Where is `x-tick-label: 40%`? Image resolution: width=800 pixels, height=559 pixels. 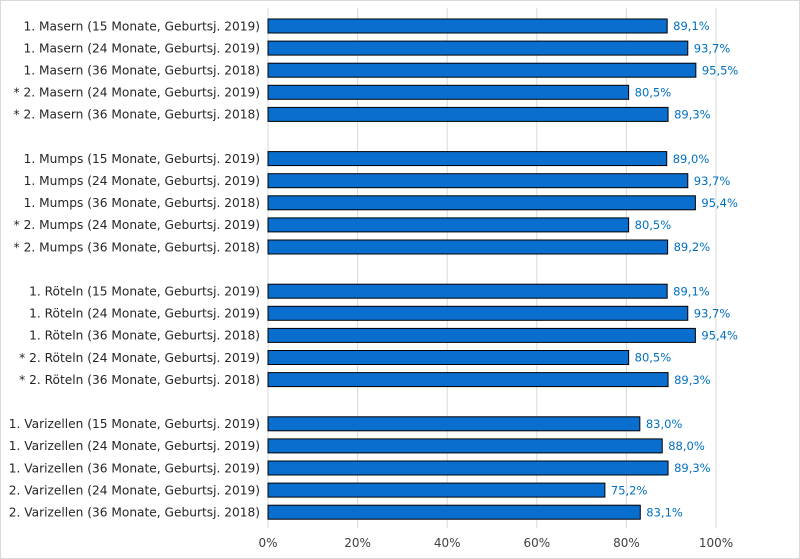
x-tick-label: 40% is located at coordinates (447, 543).